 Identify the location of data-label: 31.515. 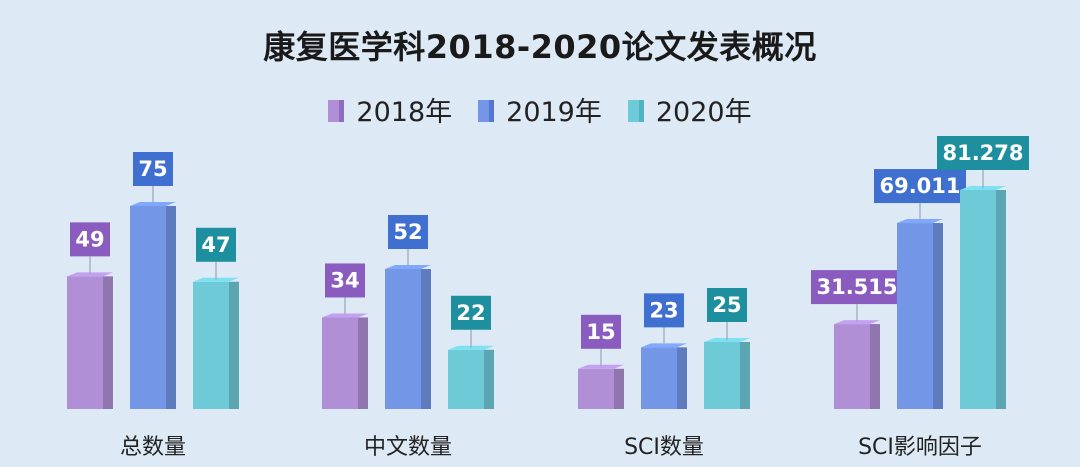
(856, 287).